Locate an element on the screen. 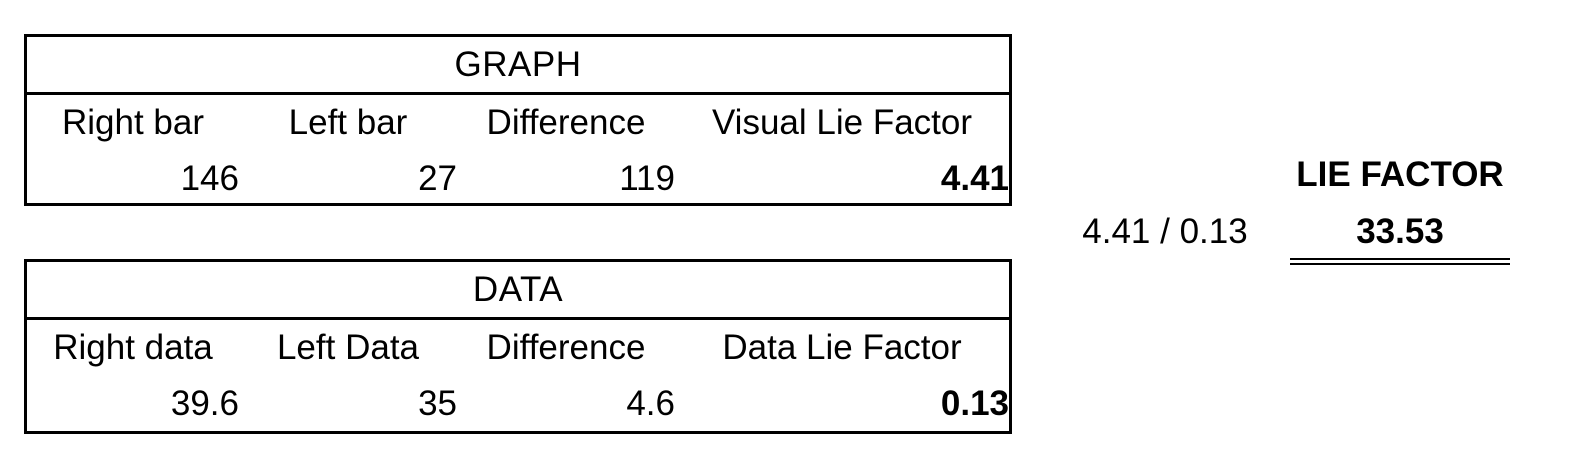 The width and height of the screenshot is (1588, 476). value-cell: 146 is located at coordinates (209, 178).